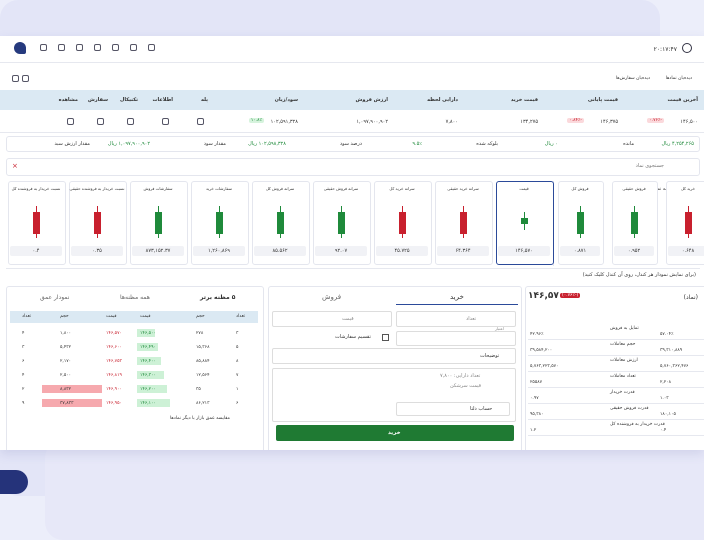 The height and width of the screenshot is (540, 704). Describe the element at coordinates (332, 297) in the screenshot. I see `sell-tab: فروش` at that location.